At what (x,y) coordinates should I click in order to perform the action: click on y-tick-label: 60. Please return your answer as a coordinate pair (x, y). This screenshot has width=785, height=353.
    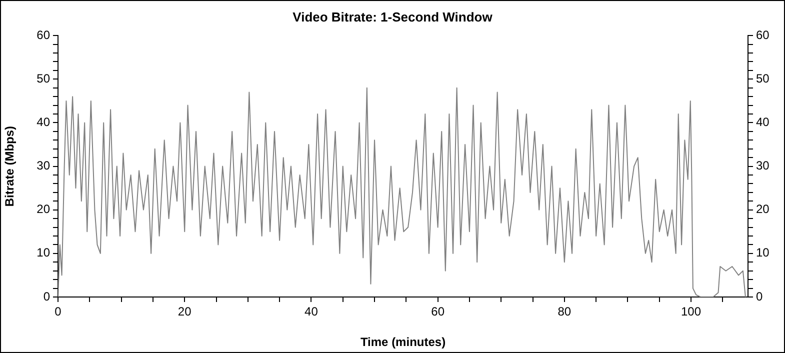
    Looking at the image, I should click on (43, 35).